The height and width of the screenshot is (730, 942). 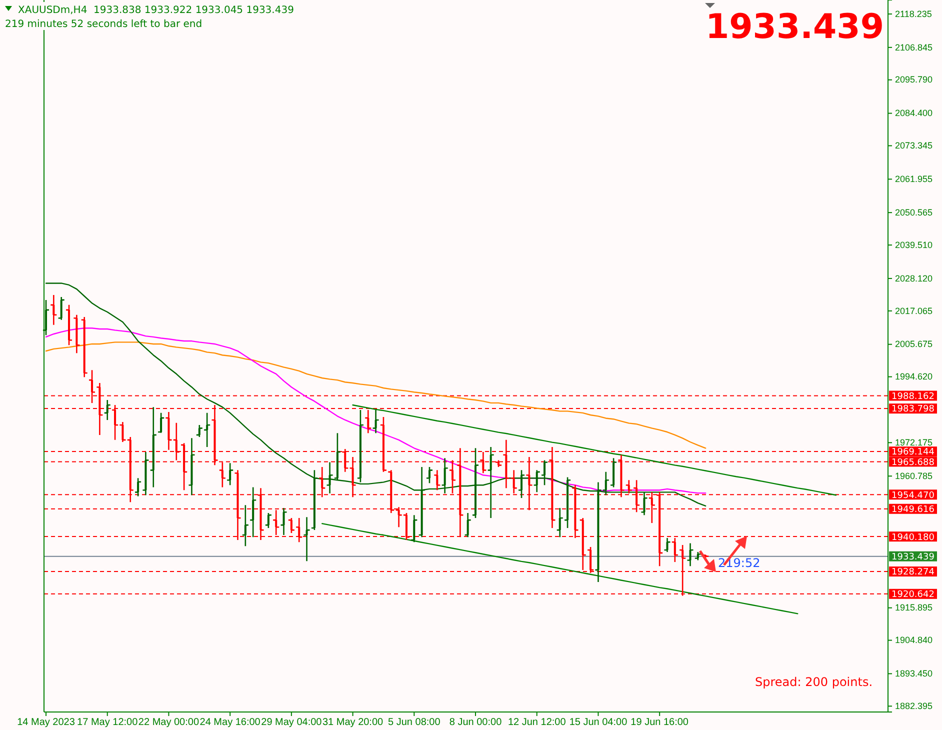 I want to click on annotation: 1933.439, so click(x=794, y=27).